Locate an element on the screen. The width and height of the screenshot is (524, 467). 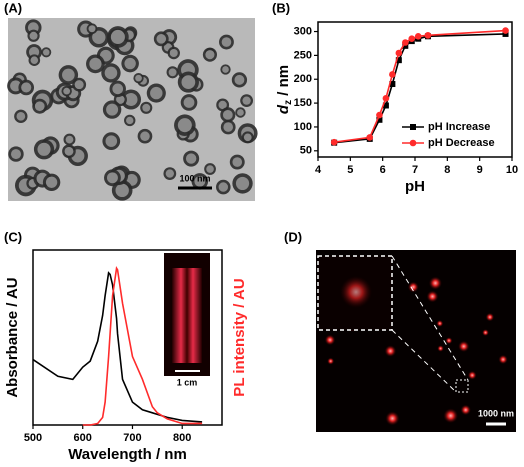
x-axis-label: pH is located at coordinates (415, 186).